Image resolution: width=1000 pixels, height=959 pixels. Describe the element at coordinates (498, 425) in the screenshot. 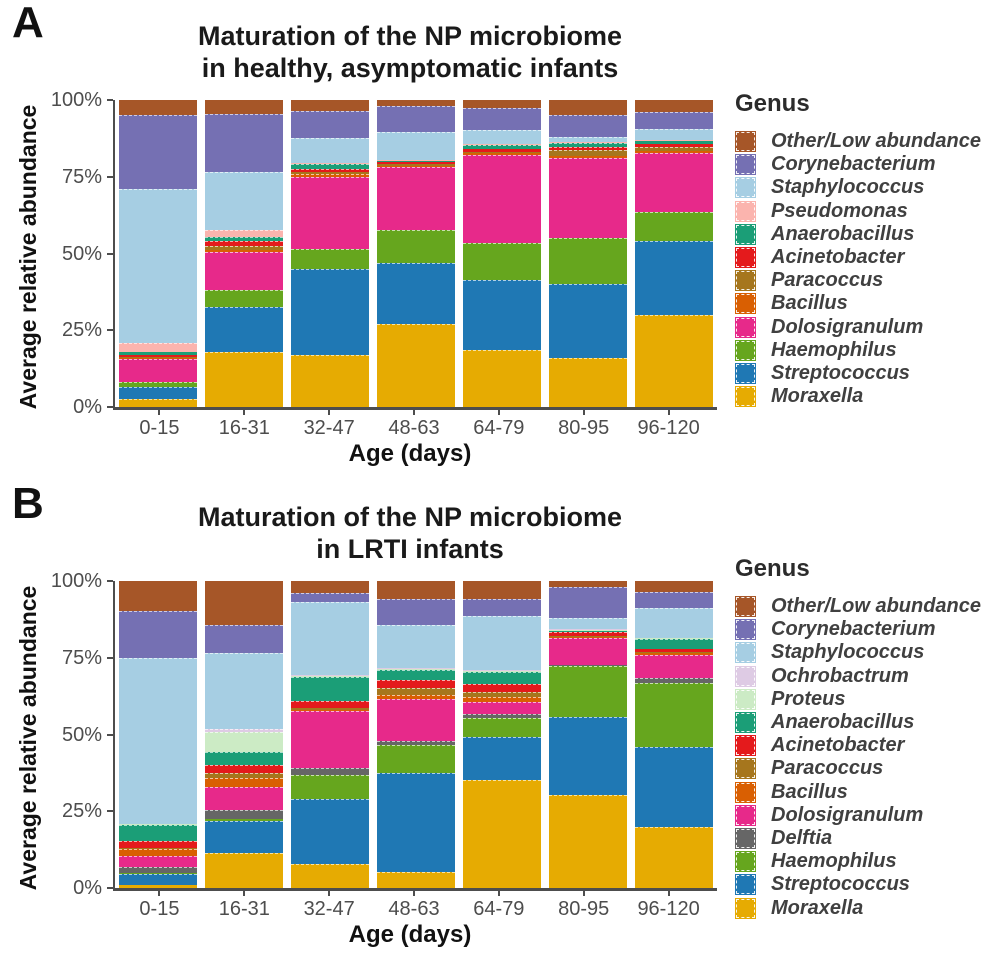

I see `panel-a-xtick-64-79: 64-79` at that location.